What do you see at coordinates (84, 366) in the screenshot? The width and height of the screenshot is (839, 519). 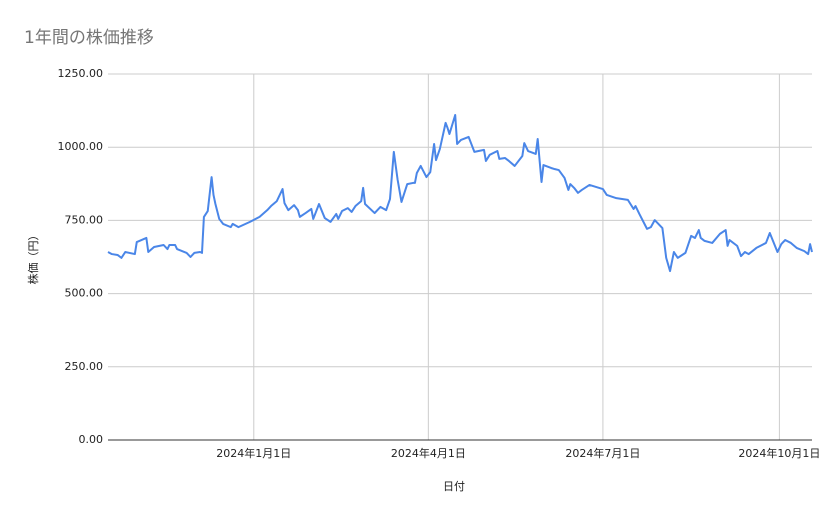 I see `y-tick-label: 250.00` at bounding box center [84, 366].